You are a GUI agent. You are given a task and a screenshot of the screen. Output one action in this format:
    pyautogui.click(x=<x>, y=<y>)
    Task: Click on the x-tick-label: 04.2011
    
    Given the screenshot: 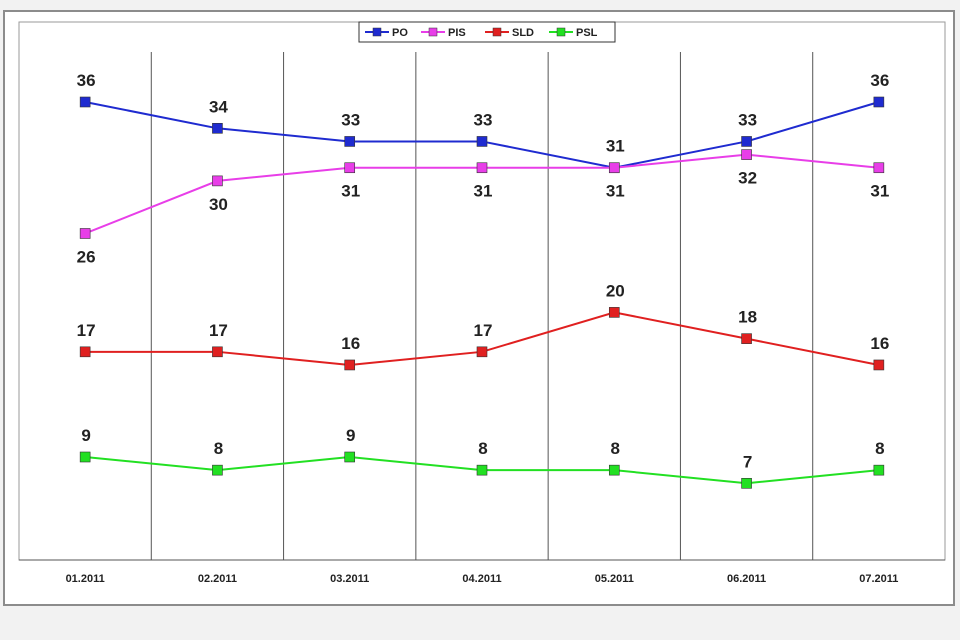 What is the action you would take?
    pyautogui.click(x=481, y=579)
    